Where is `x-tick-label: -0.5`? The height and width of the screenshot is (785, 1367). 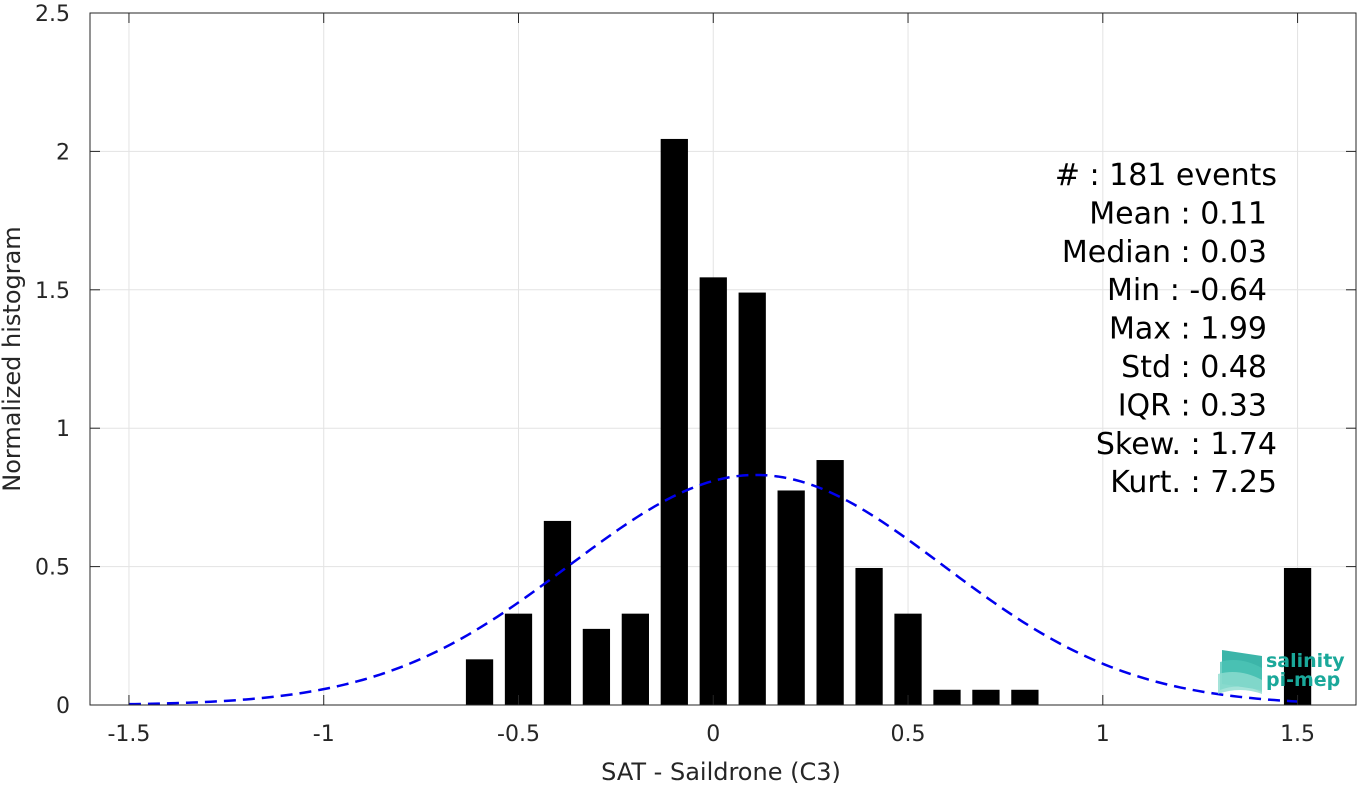
x-tick-label: -0.5 is located at coordinates (518, 734).